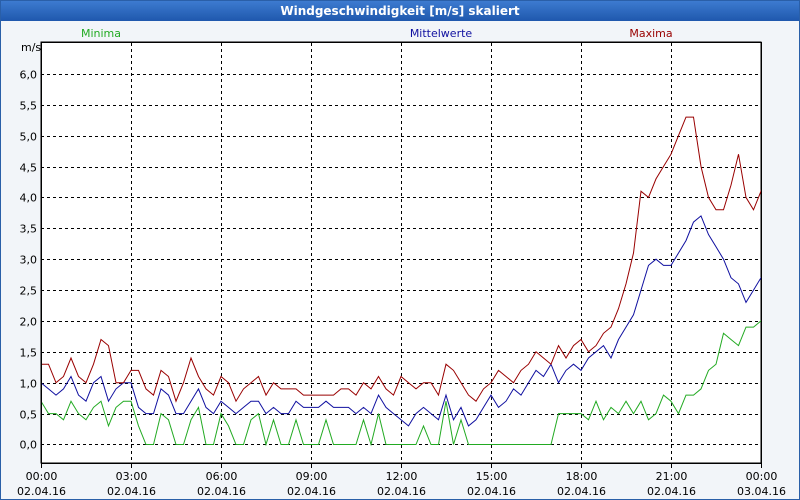 Image resolution: width=800 pixels, height=500 pixels. Describe the element at coordinates (441, 33) in the screenshot. I see `legend-label-mittelwerte: Mittelwerte` at that location.